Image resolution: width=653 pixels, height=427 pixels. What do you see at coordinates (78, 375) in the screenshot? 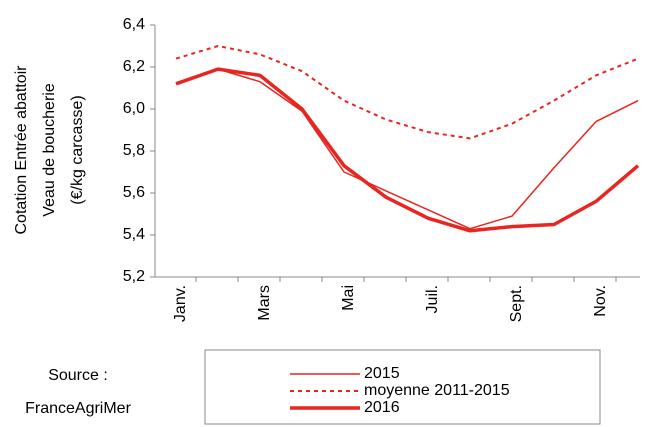
I see `source-label: Source :` at bounding box center [78, 375].